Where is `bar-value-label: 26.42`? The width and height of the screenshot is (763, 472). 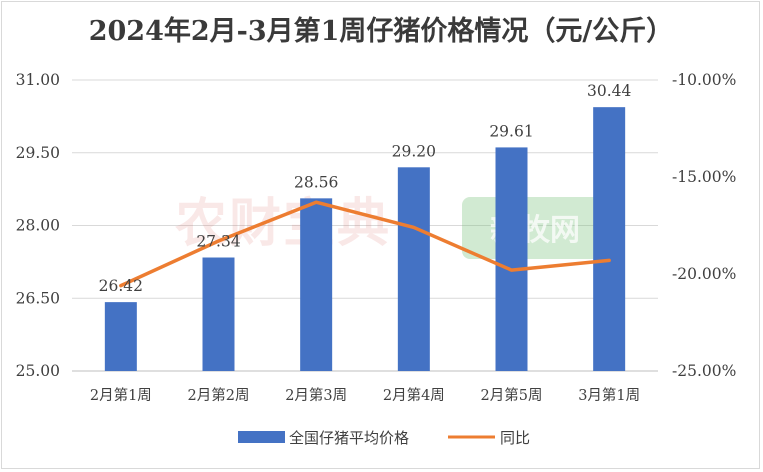 bar-value-label: 26.42 is located at coordinates (121, 286).